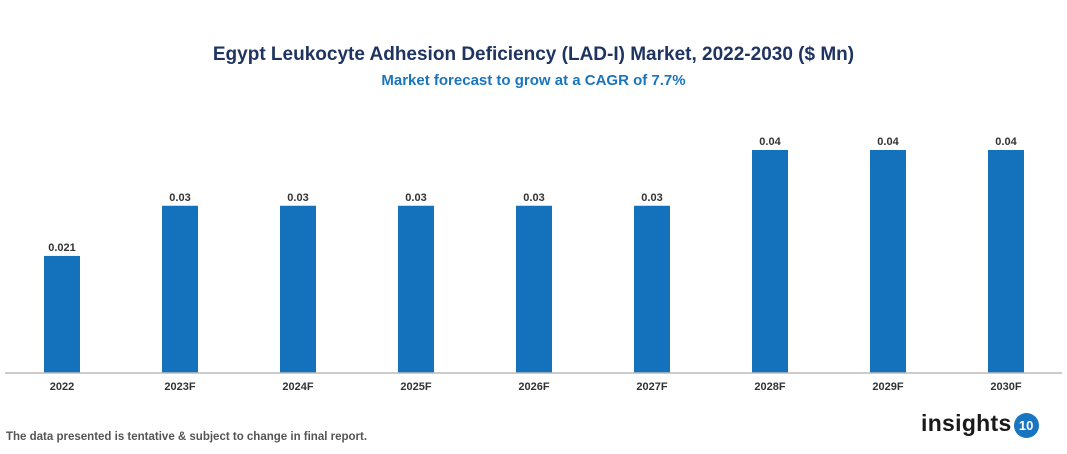 This screenshot has width=1067, height=454. Describe the element at coordinates (62, 248) in the screenshot. I see `data-label: 0.021` at that location.